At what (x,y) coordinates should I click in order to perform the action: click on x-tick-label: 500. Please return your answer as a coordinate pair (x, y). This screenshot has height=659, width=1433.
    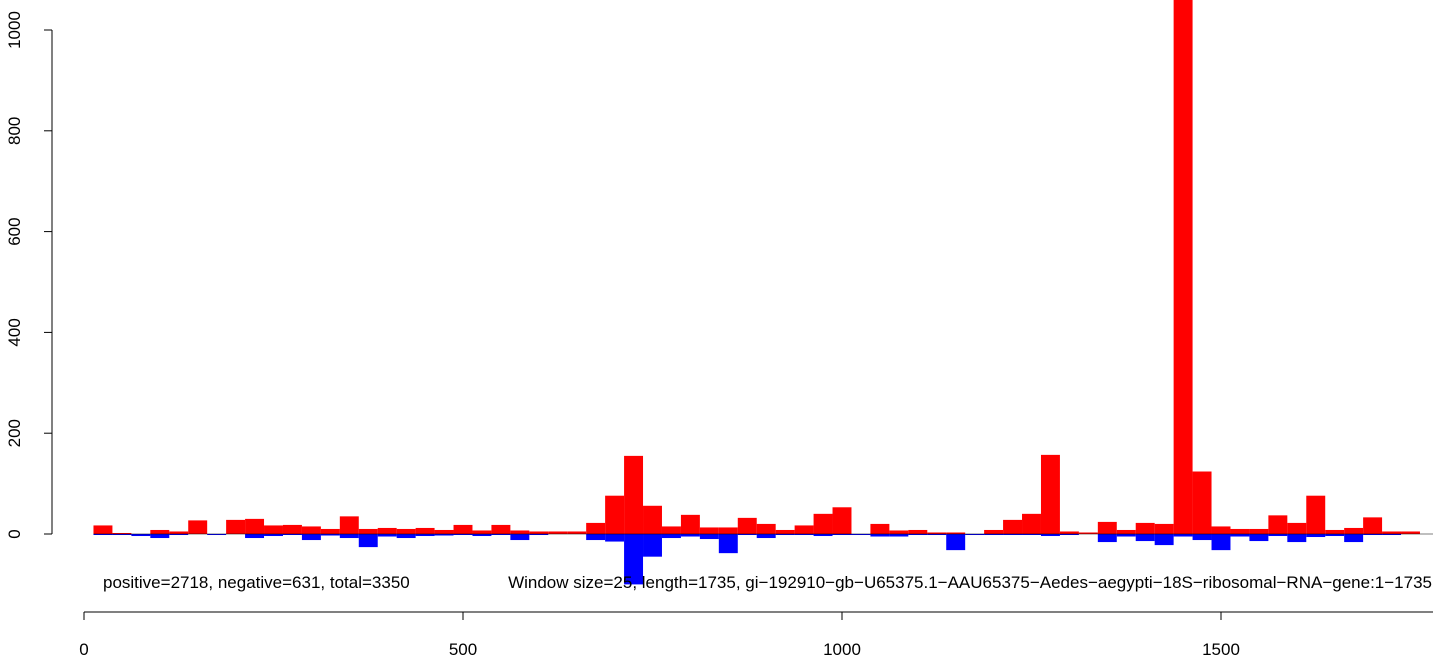
    Looking at the image, I should click on (463, 649).